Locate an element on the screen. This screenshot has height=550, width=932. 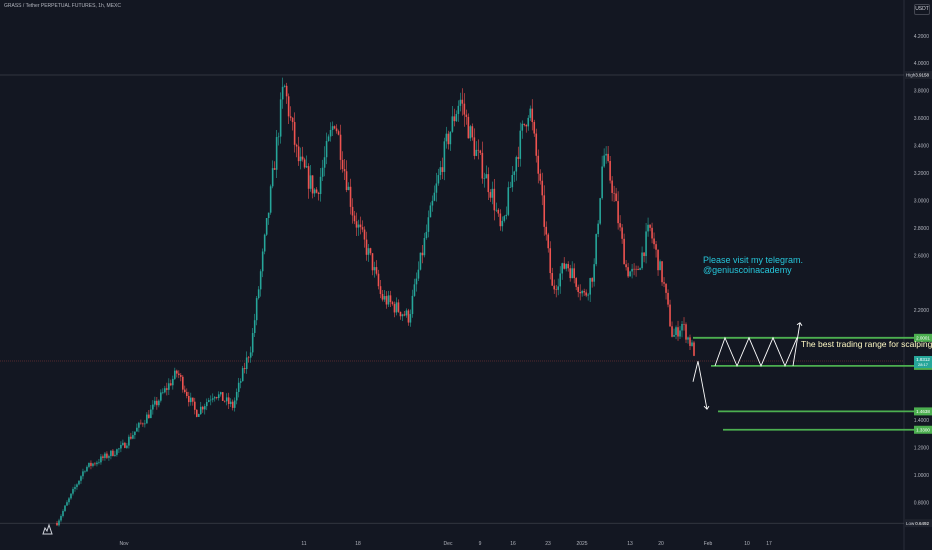
x-tick-label: 11 is located at coordinates (303, 544).